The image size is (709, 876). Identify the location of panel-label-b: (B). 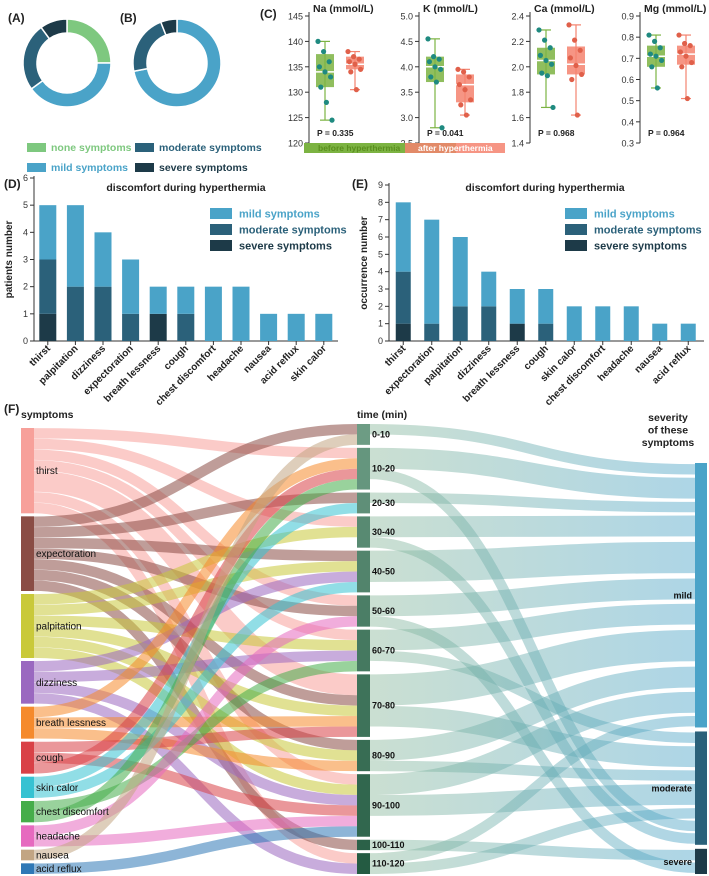
(128, 18).